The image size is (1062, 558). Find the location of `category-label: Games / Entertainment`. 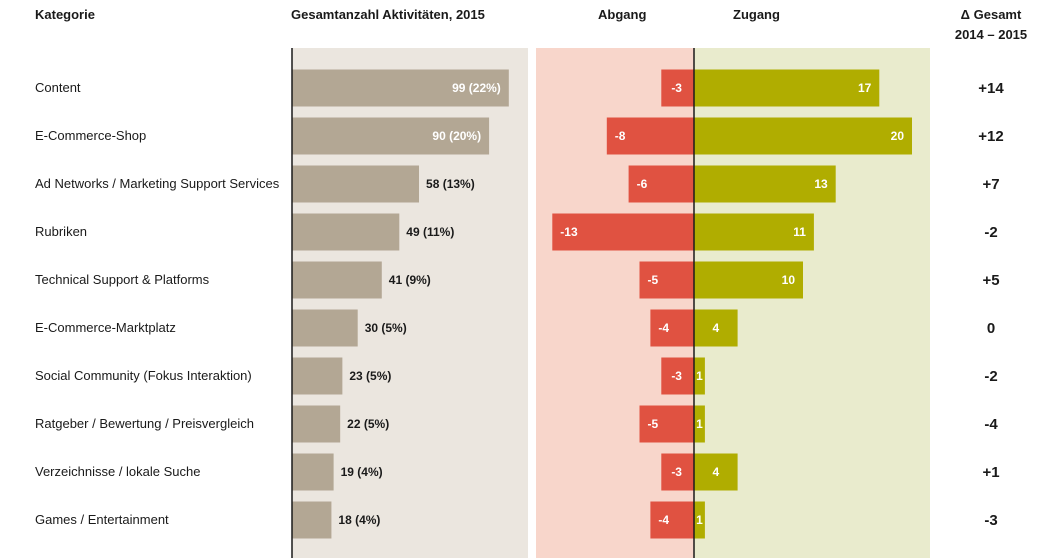

category-label: Games / Entertainment is located at coordinates (102, 519).